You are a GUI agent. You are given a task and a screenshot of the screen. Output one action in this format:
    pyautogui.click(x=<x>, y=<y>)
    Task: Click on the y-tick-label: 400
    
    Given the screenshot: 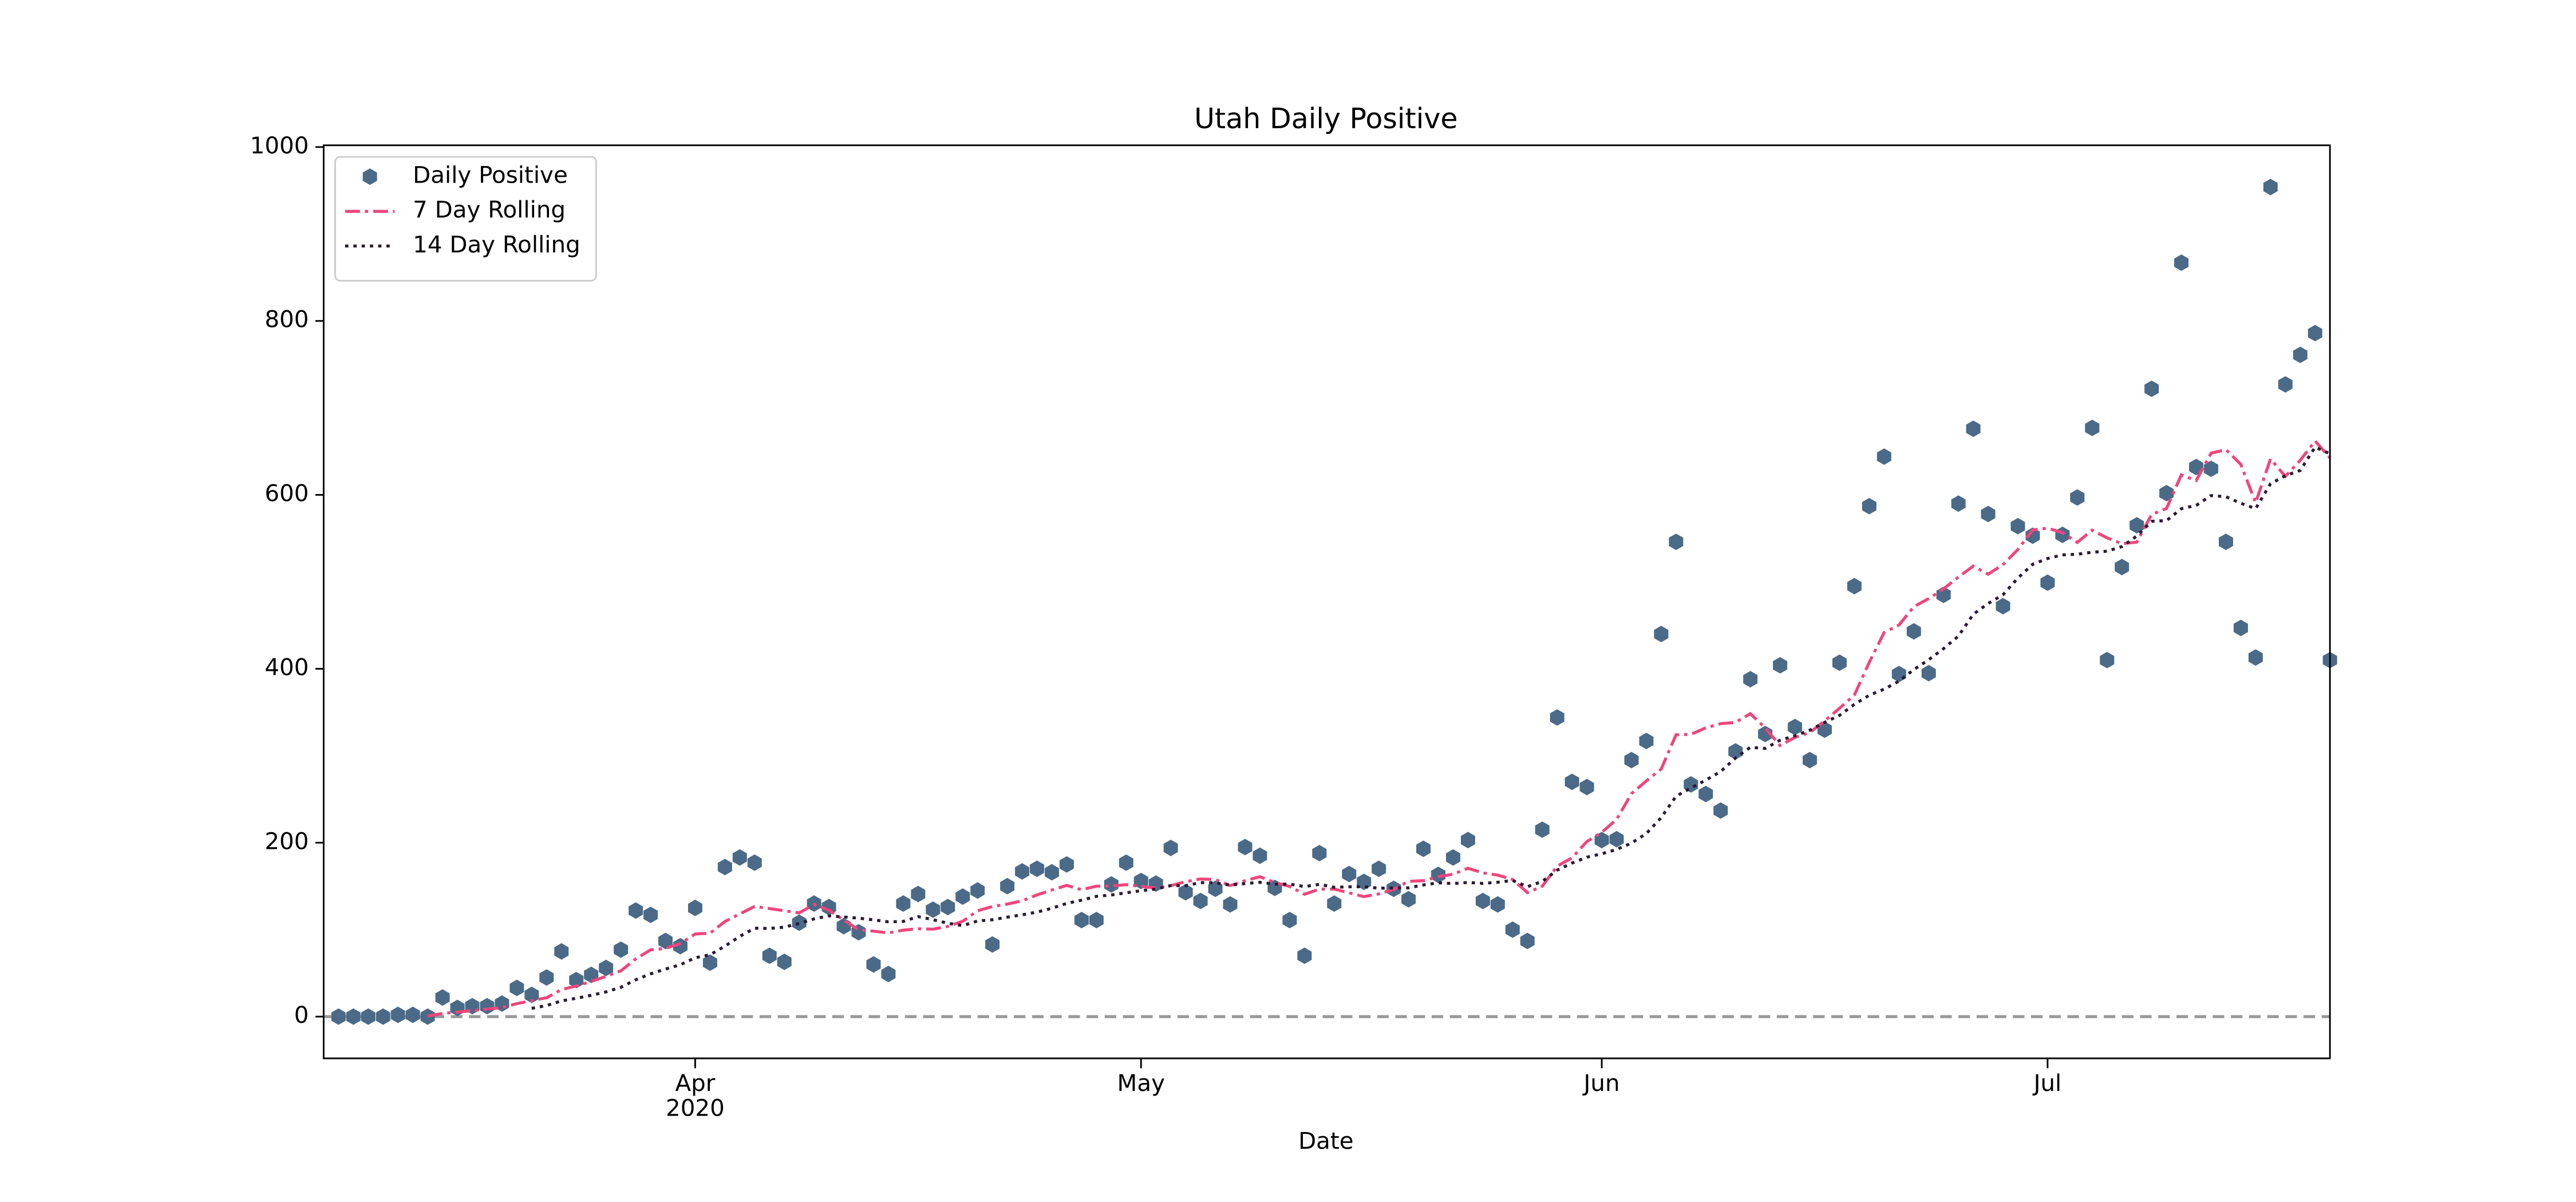 What is the action you would take?
    pyautogui.click(x=286, y=668)
    